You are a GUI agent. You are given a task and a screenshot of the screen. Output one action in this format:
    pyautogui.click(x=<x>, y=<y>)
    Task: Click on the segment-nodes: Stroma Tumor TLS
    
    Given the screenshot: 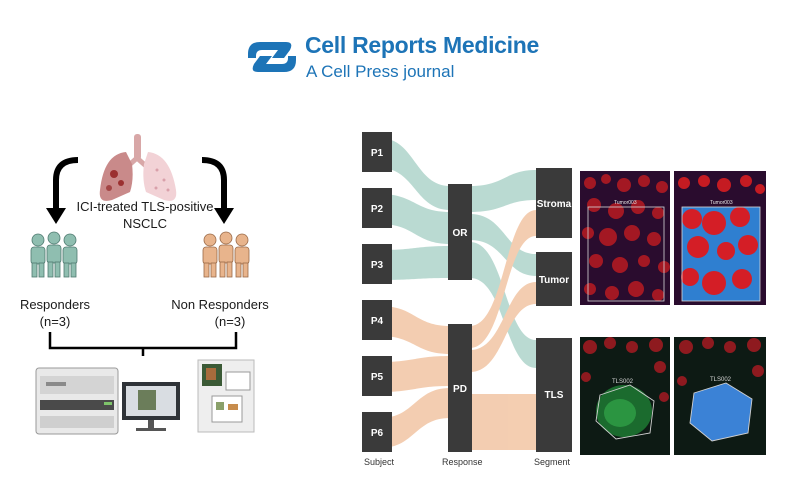 What is the action you would take?
    pyautogui.click(x=554, y=310)
    